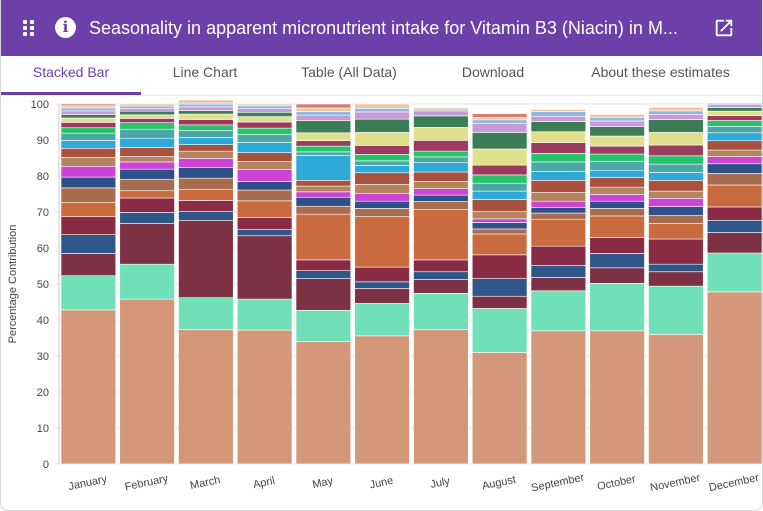 This screenshot has height=511, width=763. Describe the element at coordinates (349, 72) in the screenshot. I see `tab-table-all-data: Table (All Data)` at that location.